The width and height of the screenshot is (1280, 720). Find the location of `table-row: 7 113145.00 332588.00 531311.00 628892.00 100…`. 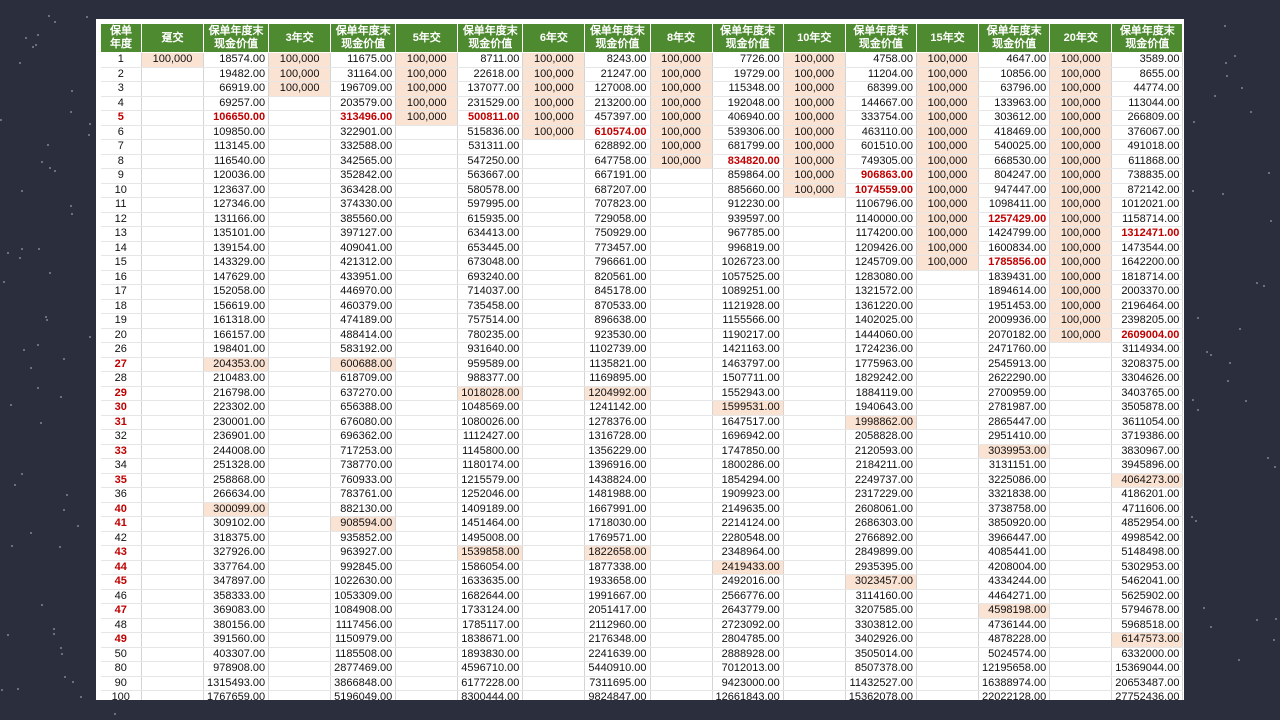

table-row: 7 113145.00 332588.00 531311.00 628892.00 100… is located at coordinates (642, 147).